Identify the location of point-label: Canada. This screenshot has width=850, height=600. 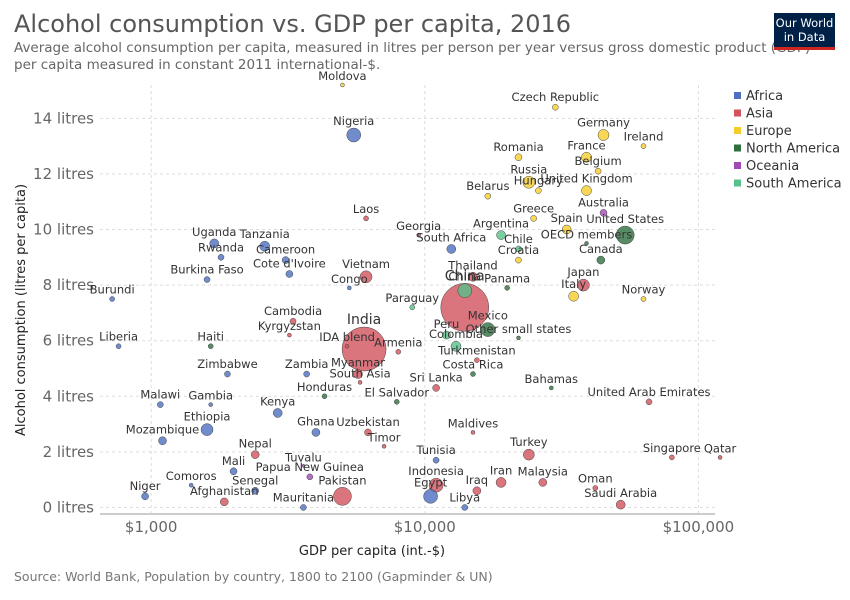
(601, 249).